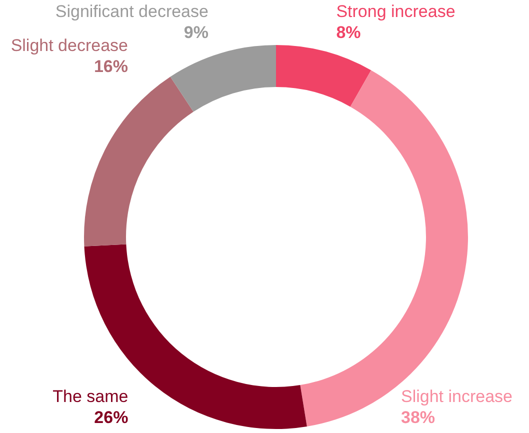 The height and width of the screenshot is (433, 529). I want to click on slice-label: Slight increase, so click(457, 396).